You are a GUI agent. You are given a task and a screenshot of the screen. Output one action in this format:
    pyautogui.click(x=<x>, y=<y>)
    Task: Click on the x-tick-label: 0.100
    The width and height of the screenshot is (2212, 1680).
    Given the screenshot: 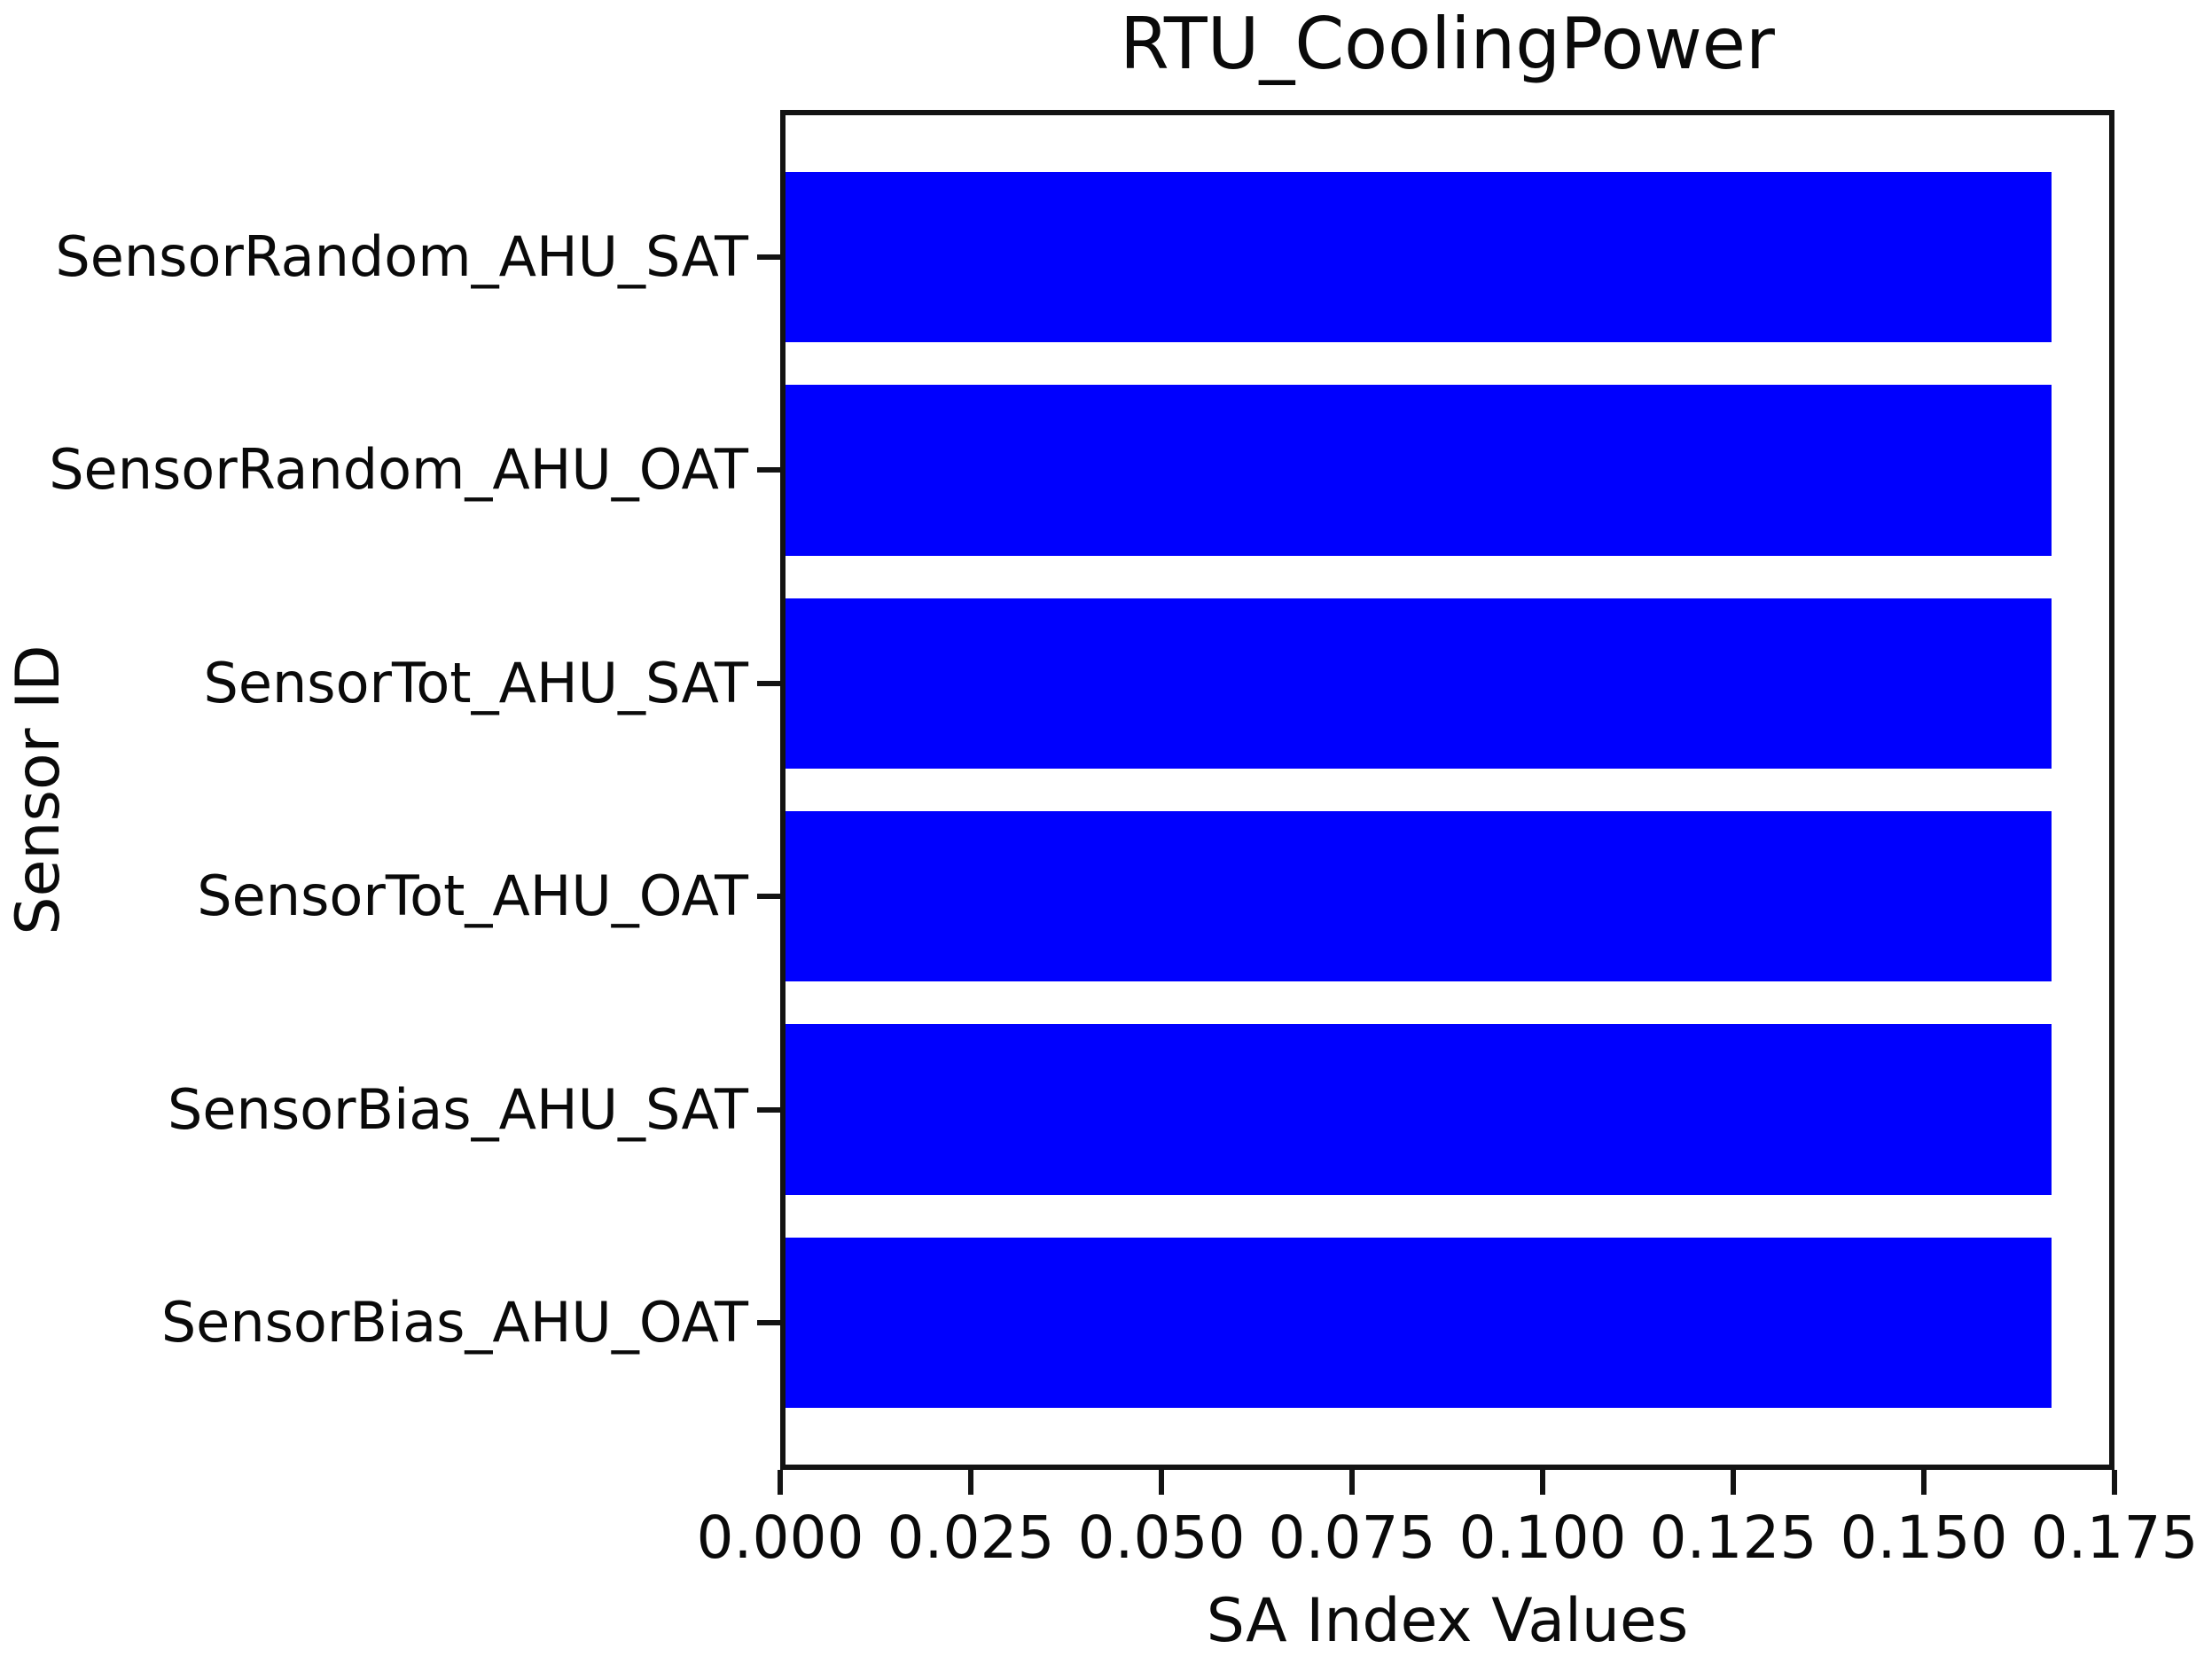 What is the action you would take?
    pyautogui.click(x=1543, y=1538)
    